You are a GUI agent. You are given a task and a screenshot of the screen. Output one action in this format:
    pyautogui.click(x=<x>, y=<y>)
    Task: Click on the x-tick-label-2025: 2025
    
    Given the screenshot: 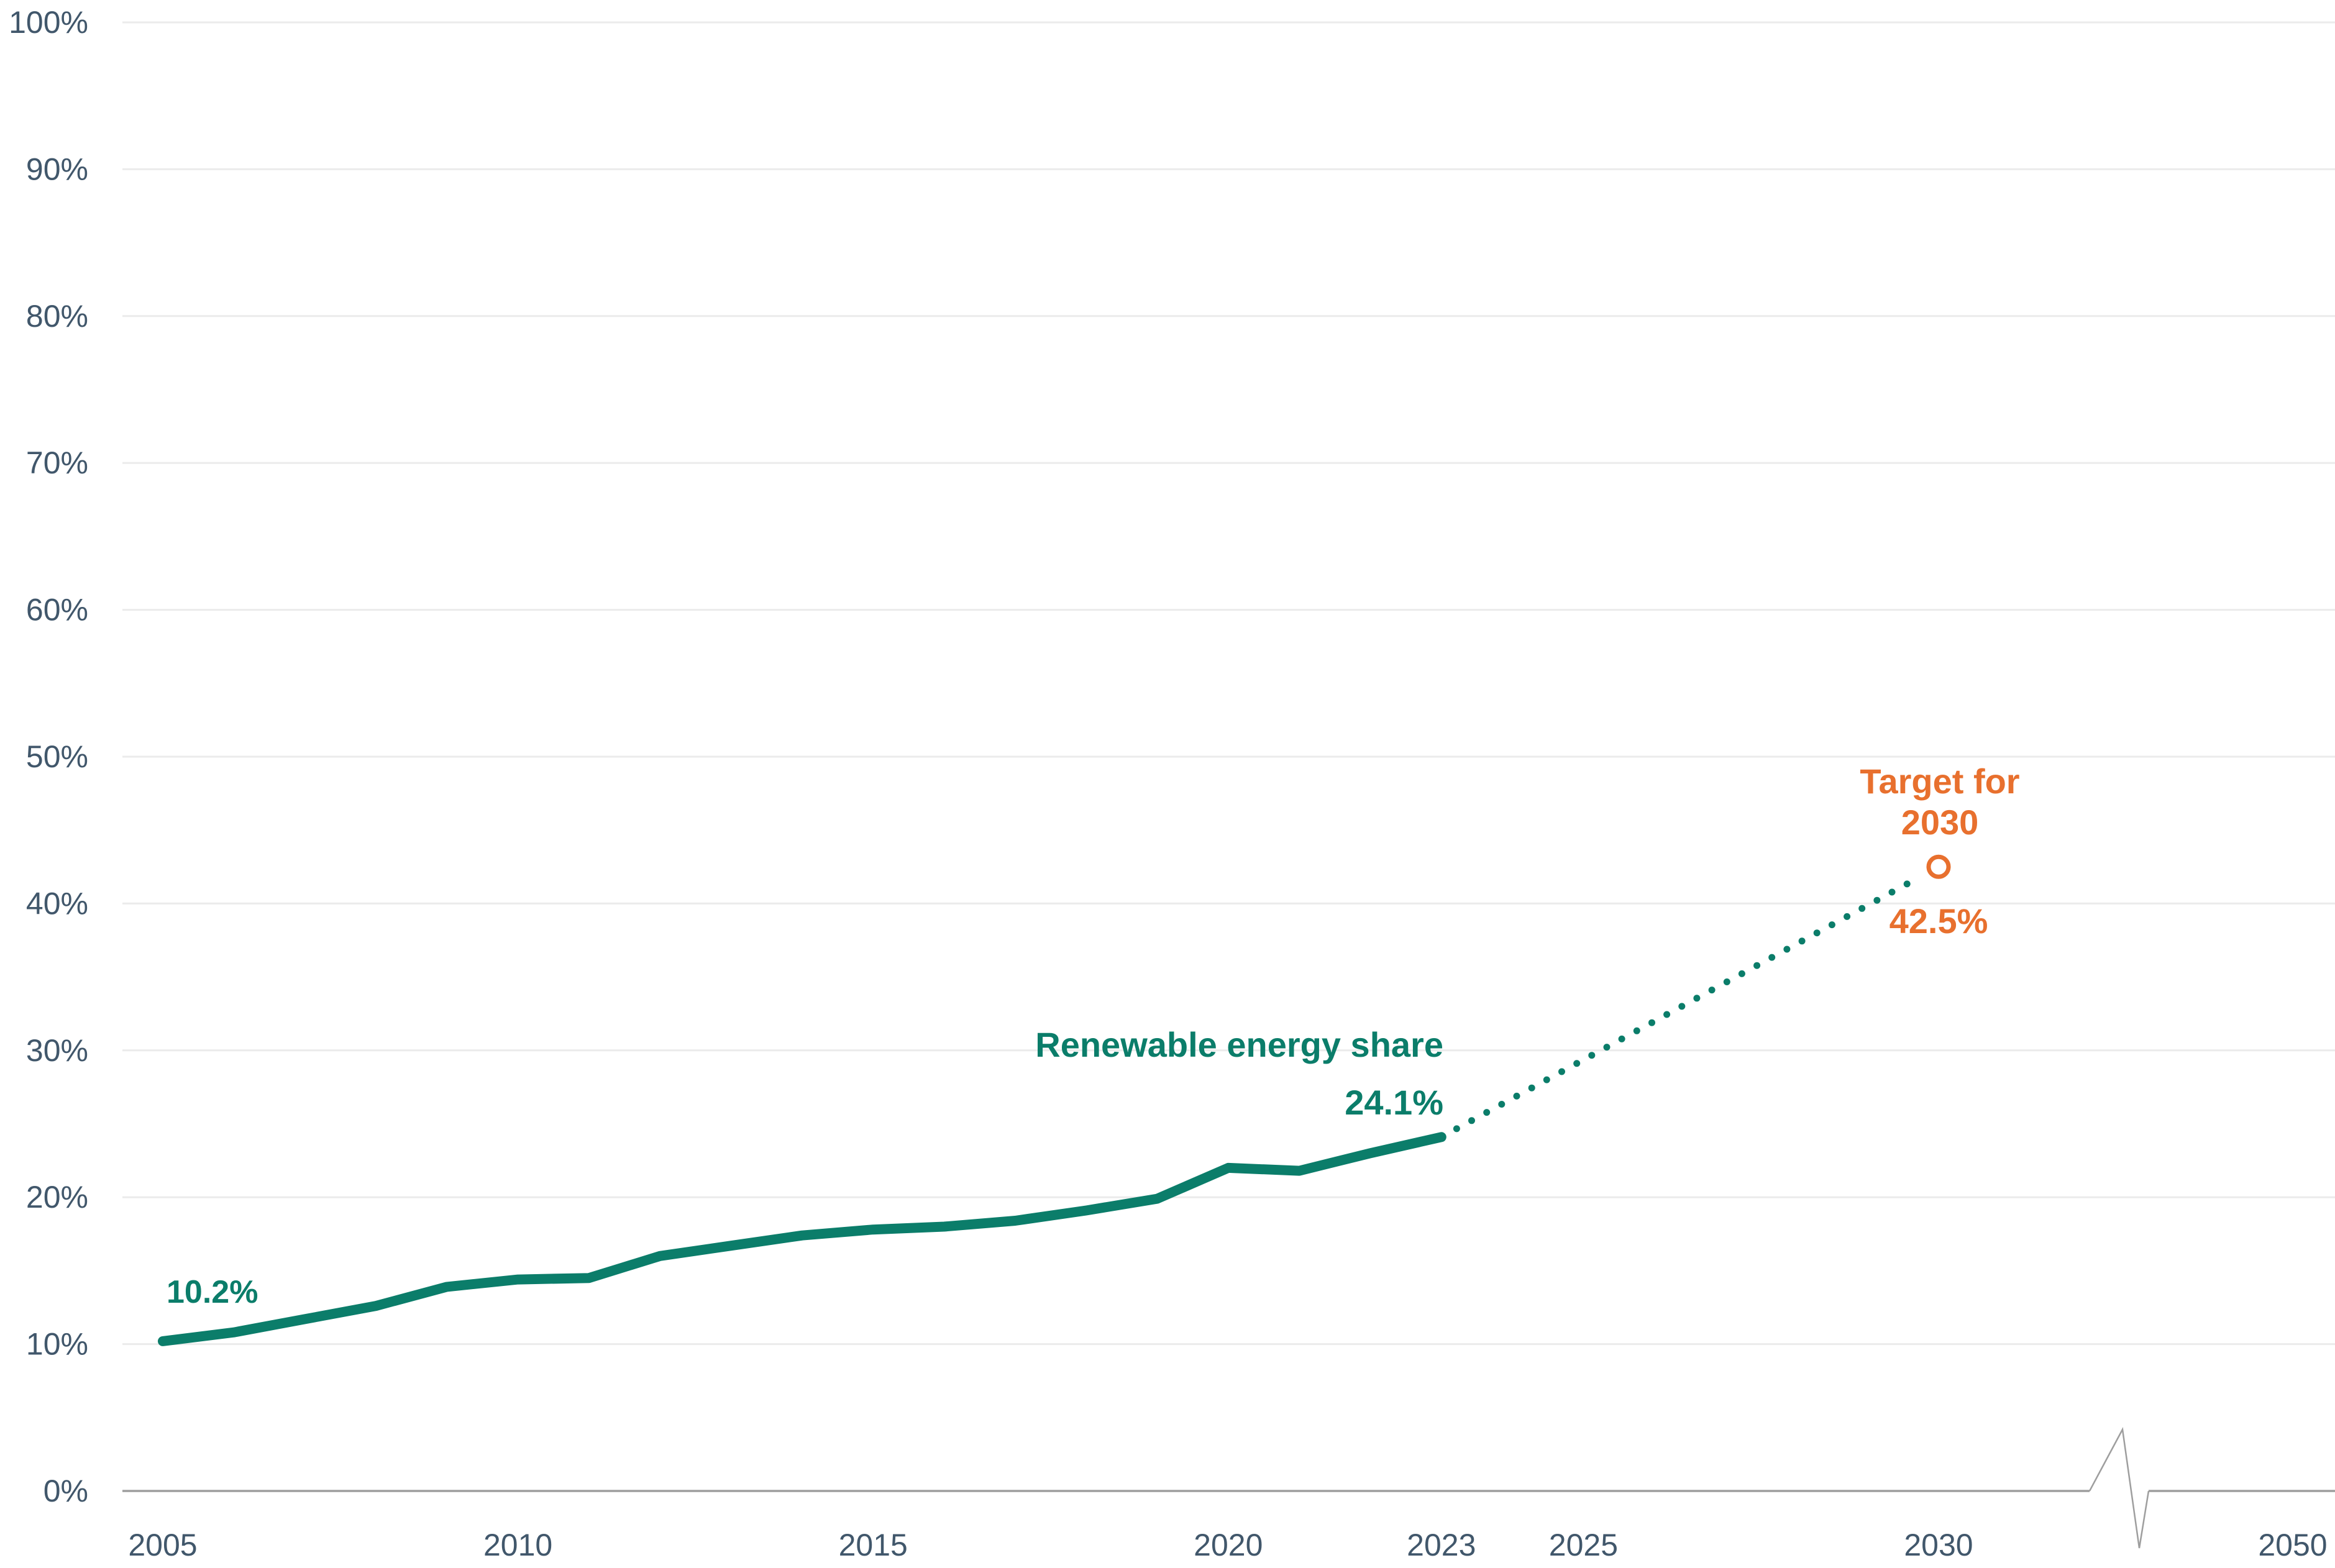 What is the action you would take?
    pyautogui.click(x=1583, y=1545)
    